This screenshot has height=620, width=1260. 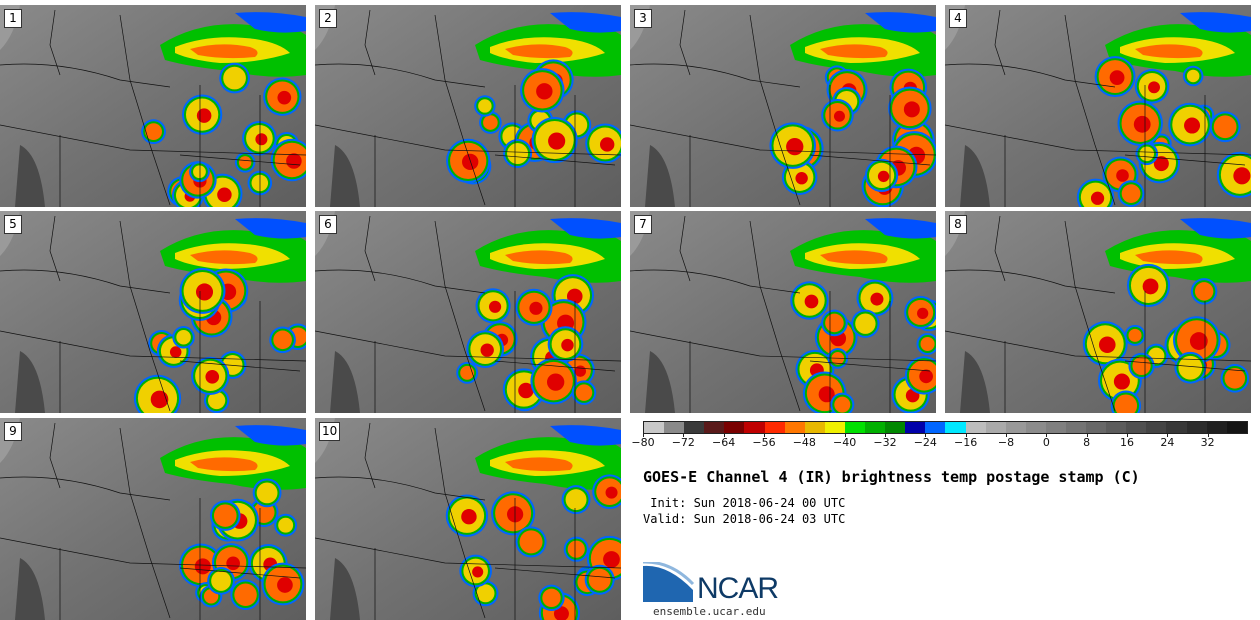 I want to click on member-number-label: 4, so click(x=958, y=18).